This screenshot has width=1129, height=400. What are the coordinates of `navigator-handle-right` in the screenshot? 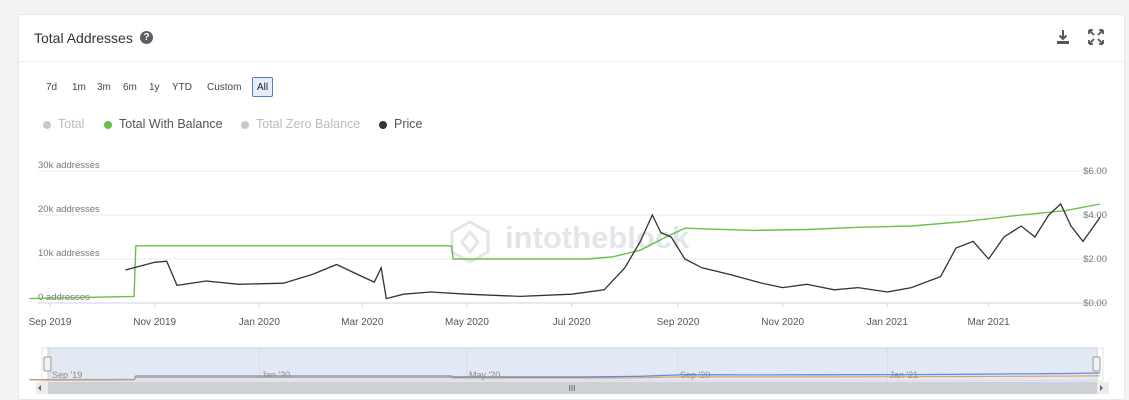 It's located at (1096, 364).